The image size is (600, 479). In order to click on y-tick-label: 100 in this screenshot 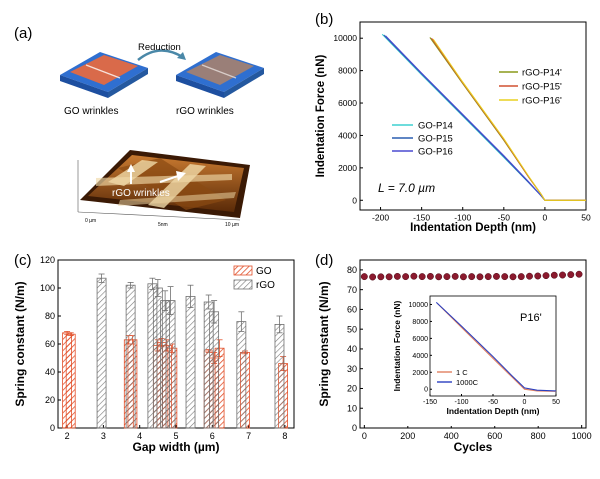, I will do `click(47, 288)`.